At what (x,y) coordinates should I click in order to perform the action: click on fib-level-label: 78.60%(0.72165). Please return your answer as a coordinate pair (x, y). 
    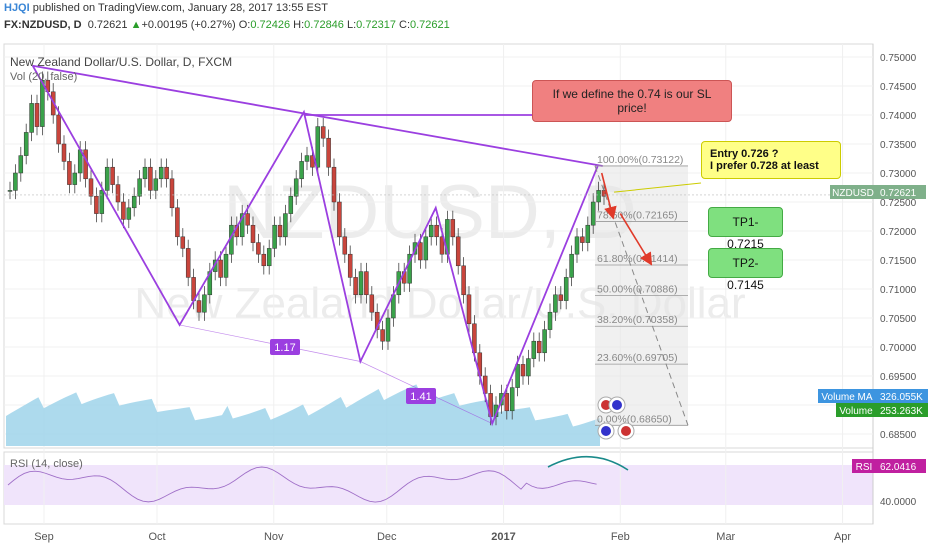
    Looking at the image, I should click on (637, 215).